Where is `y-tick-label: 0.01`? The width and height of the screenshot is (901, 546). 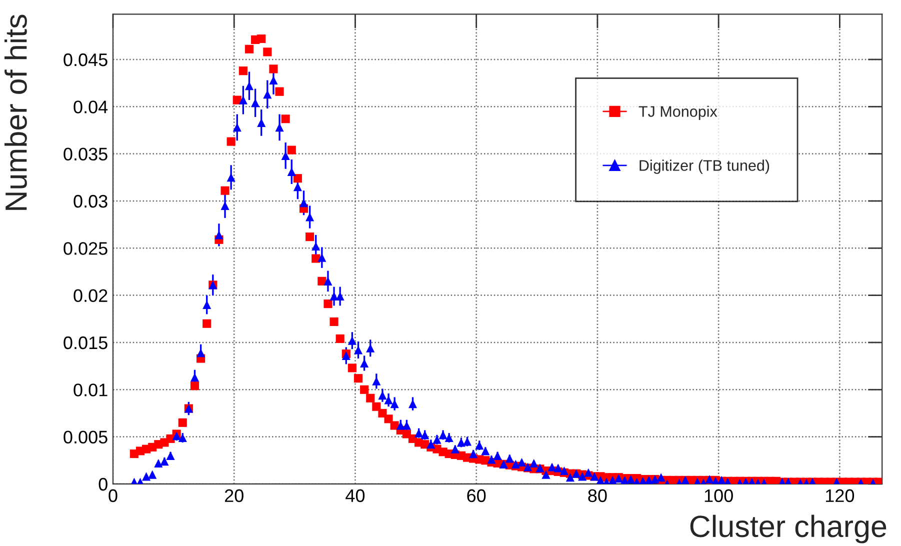
y-tick-label: 0.01 is located at coordinates (91, 390).